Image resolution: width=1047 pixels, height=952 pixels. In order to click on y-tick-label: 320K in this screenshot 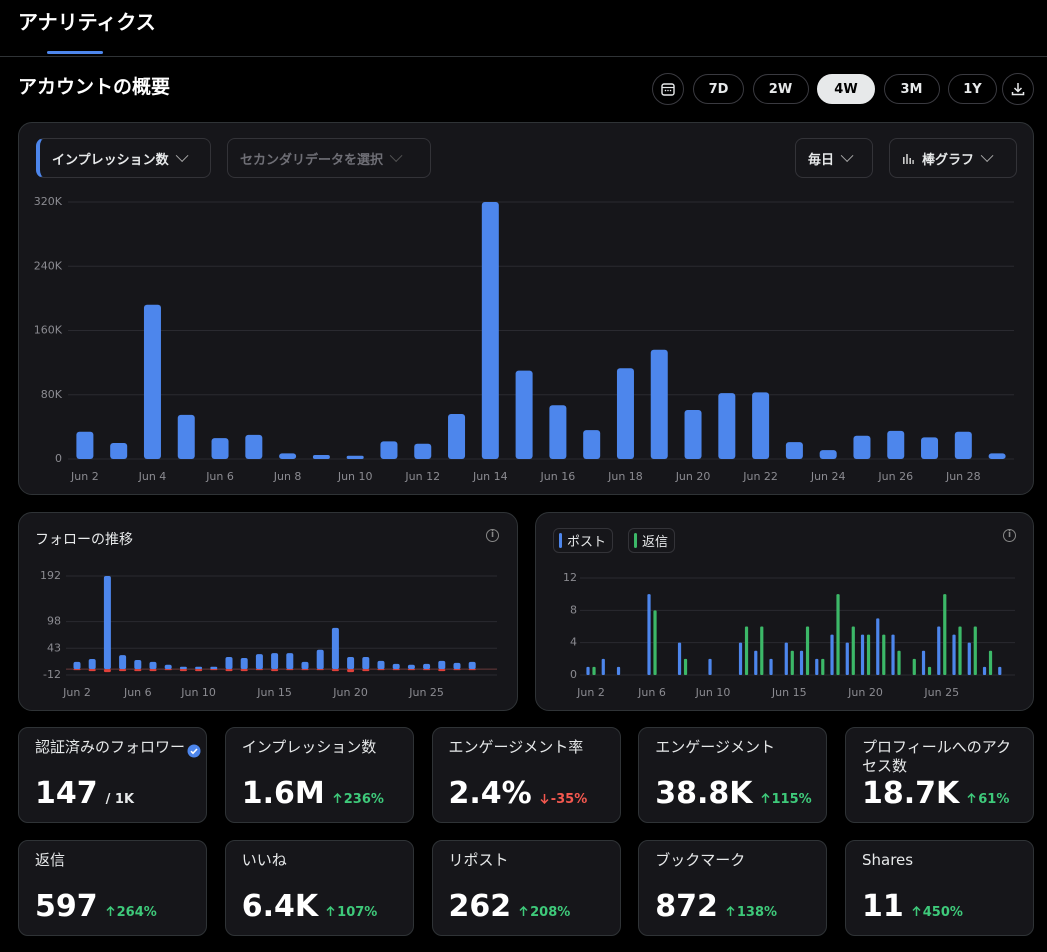, I will do `click(48, 201)`.